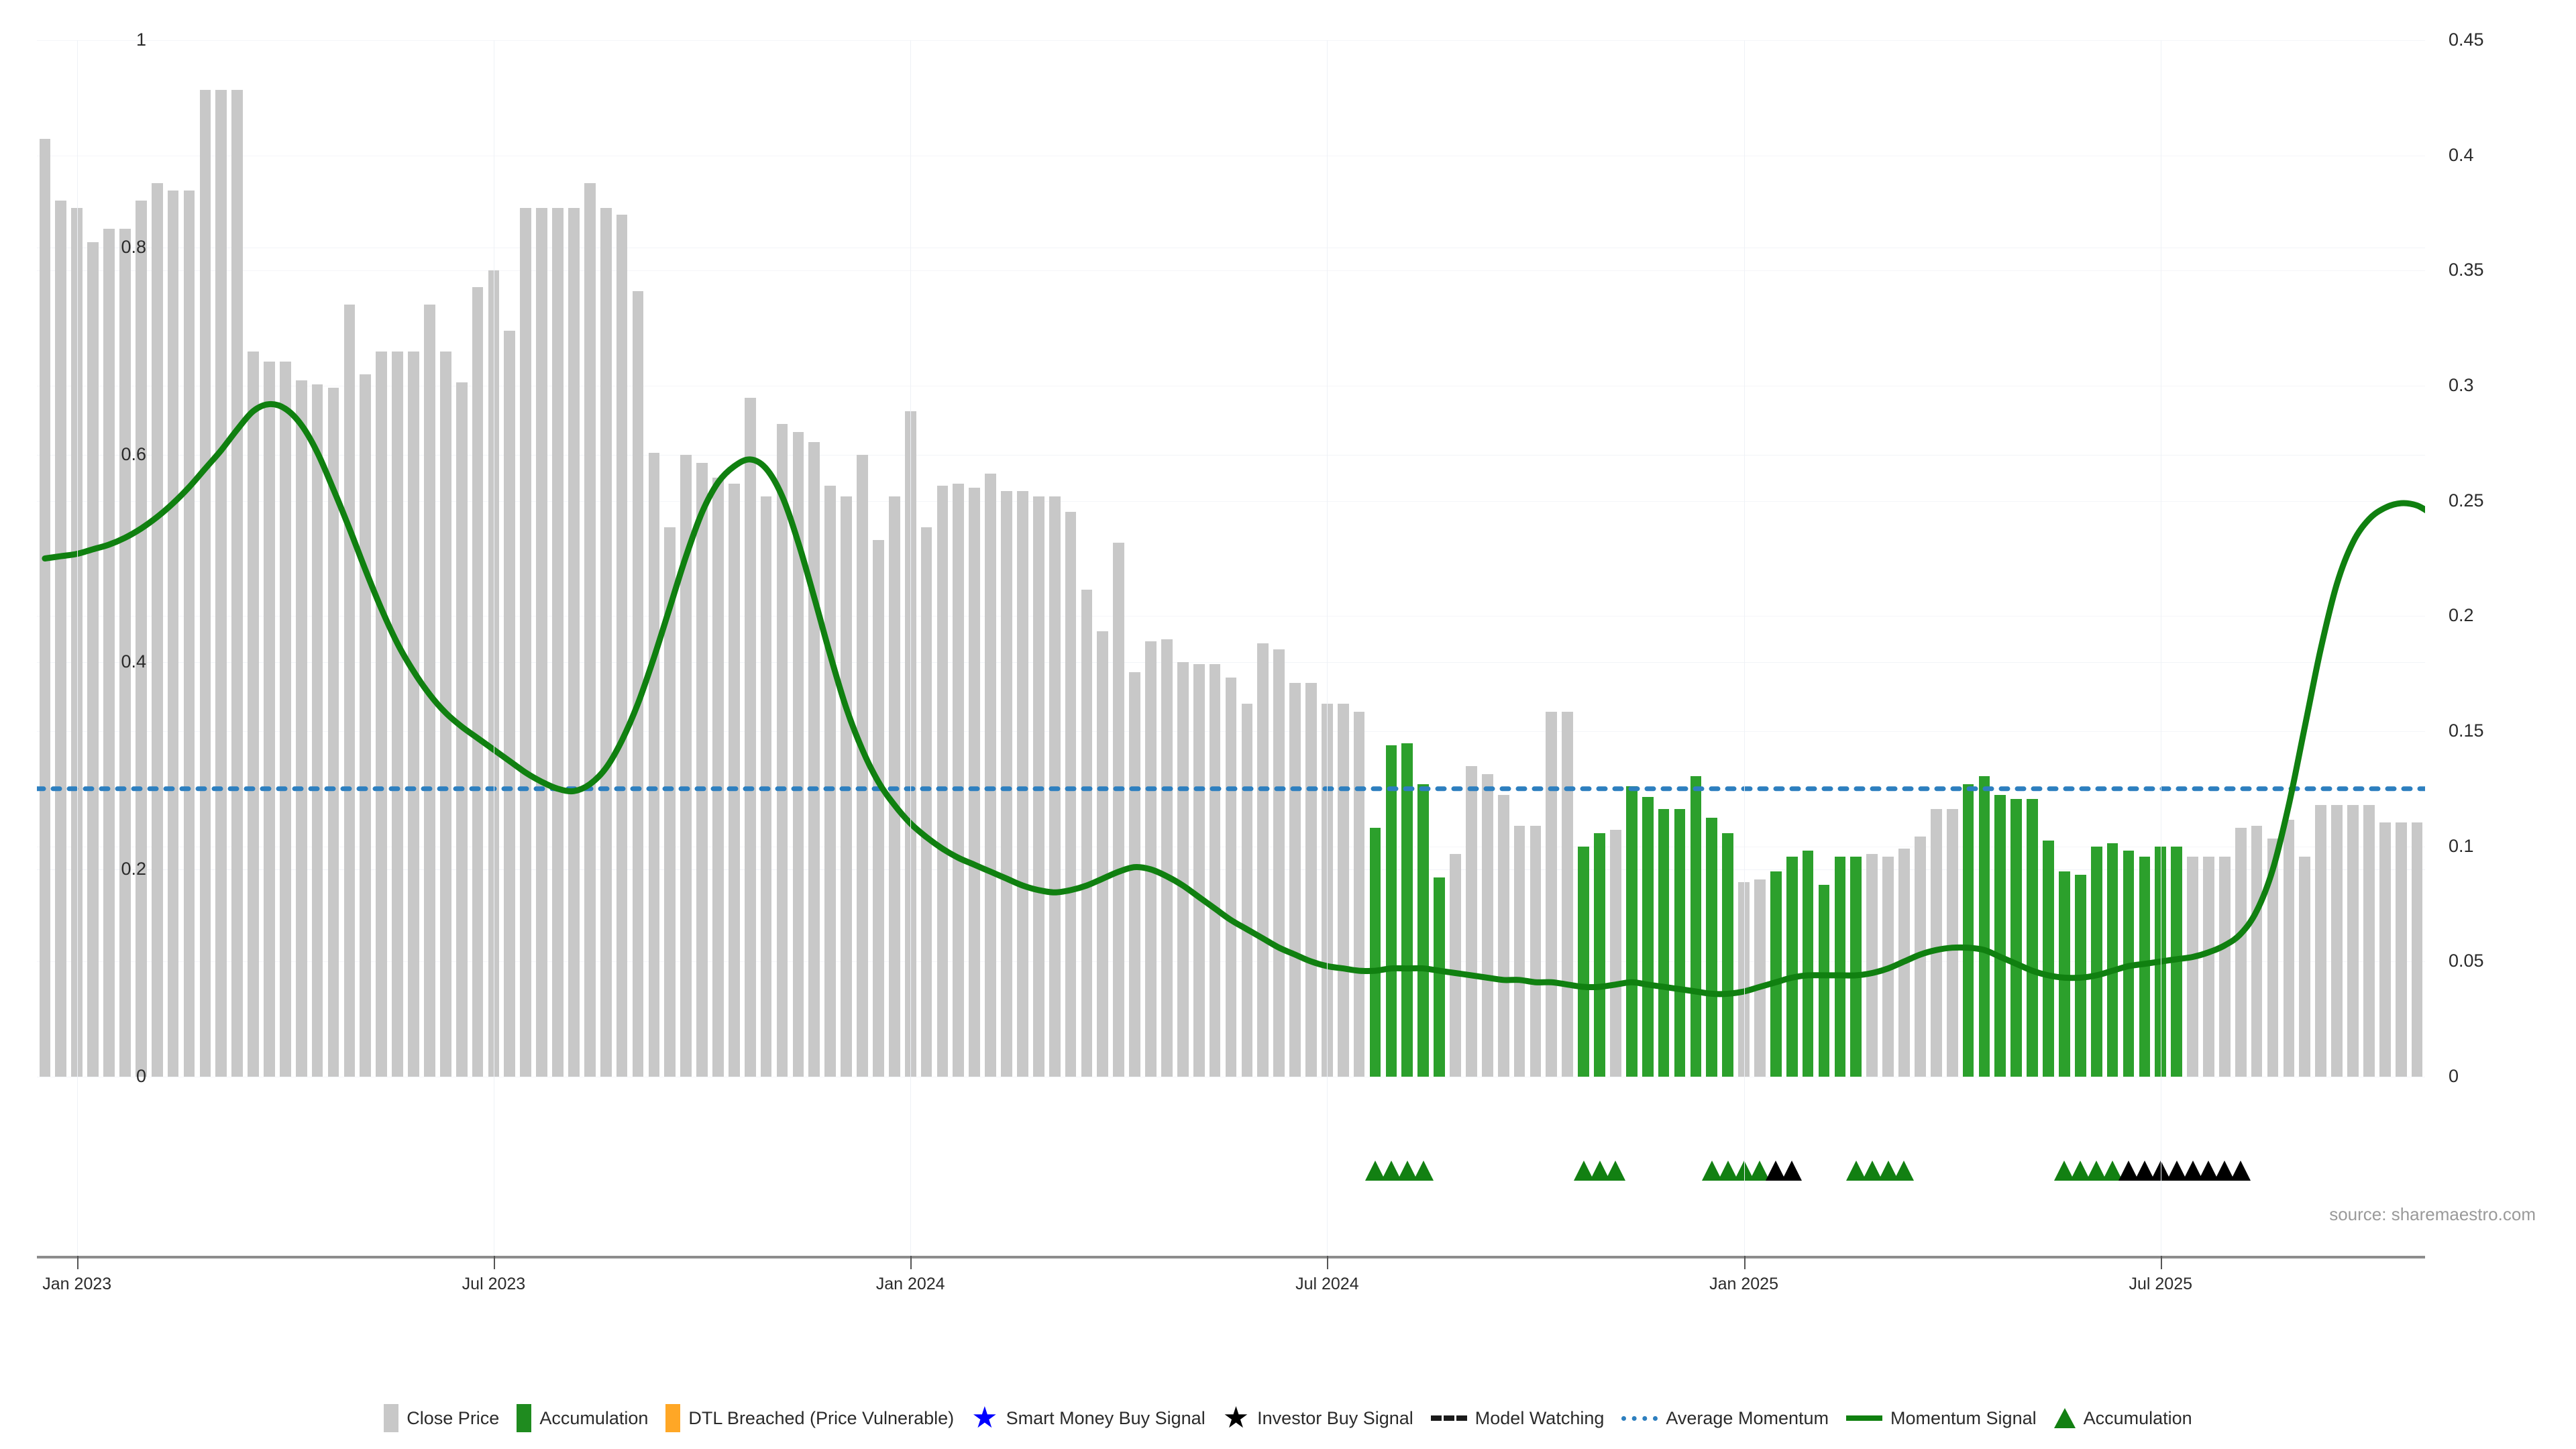  Describe the element at coordinates (1335, 1417) in the screenshot. I see `legend-label: Investor Buy Signal` at that location.